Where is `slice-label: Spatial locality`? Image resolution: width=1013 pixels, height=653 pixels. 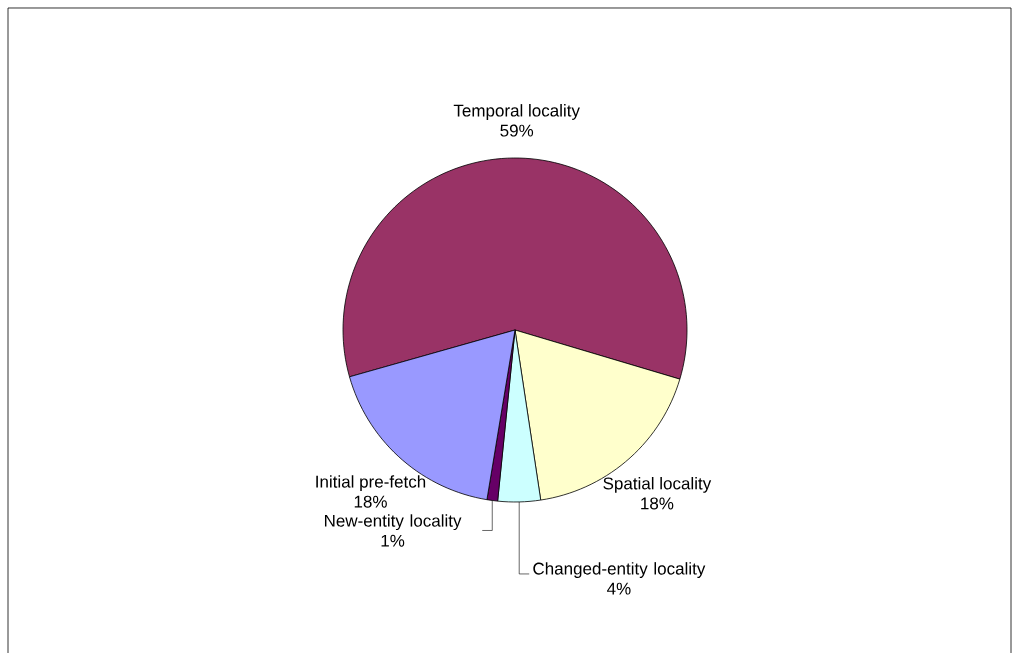 slice-label: Spatial locality is located at coordinates (657, 484).